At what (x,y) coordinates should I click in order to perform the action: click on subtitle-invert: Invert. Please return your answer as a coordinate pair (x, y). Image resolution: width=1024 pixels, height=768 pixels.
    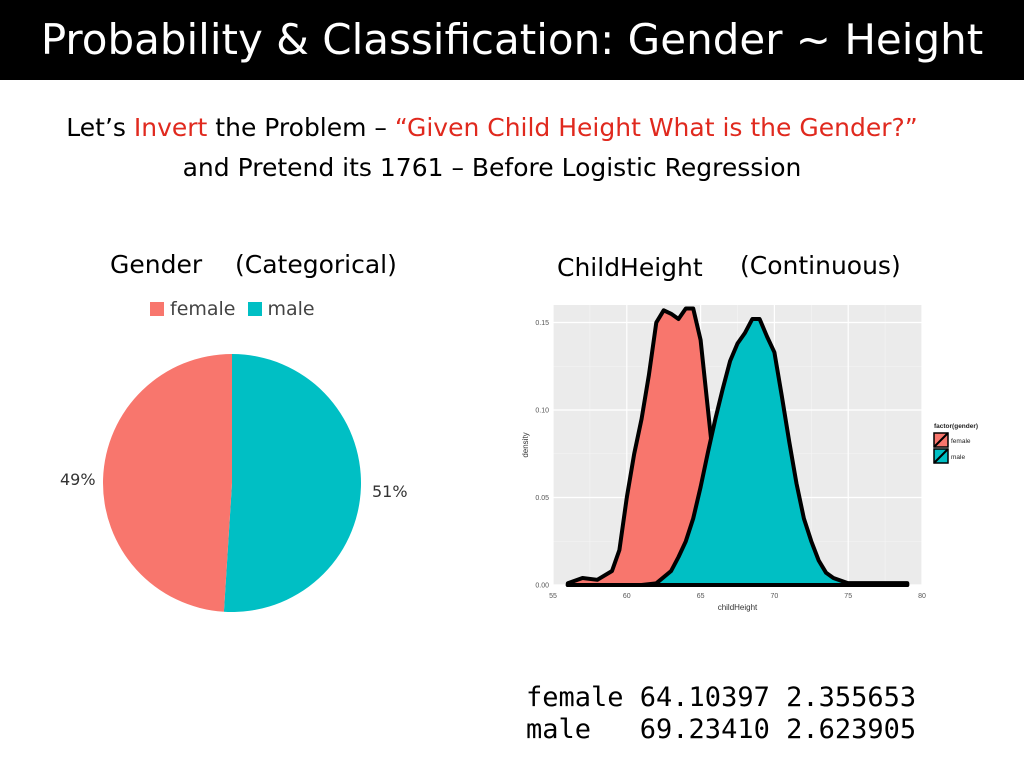
    Looking at the image, I should click on (170, 127).